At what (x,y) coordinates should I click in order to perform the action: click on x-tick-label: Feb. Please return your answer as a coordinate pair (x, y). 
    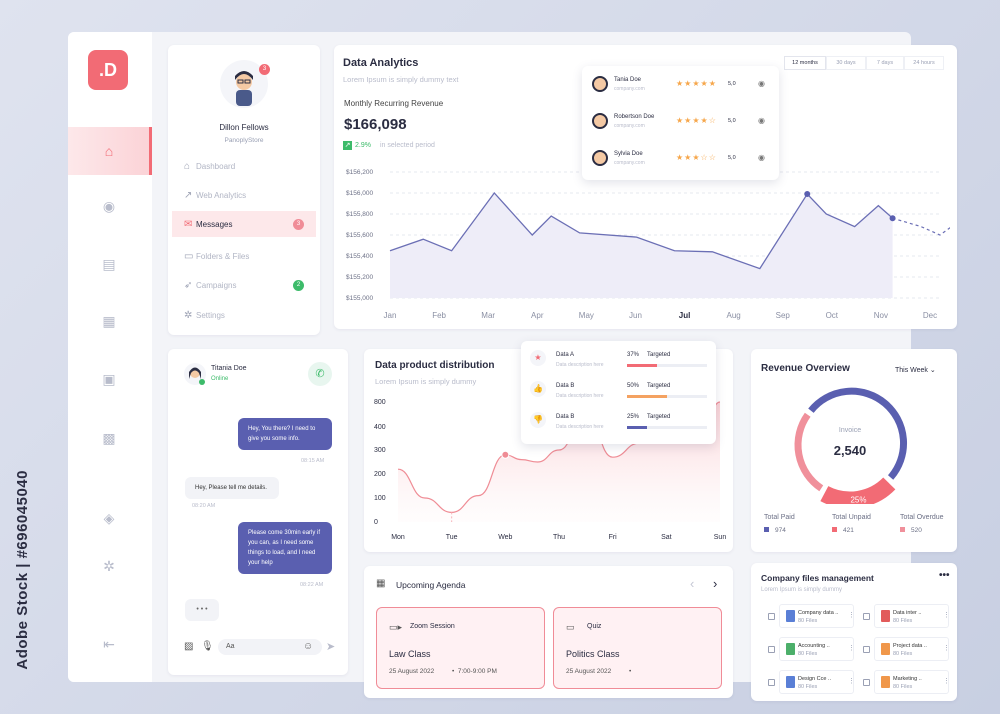
    Looking at the image, I should click on (439, 315).